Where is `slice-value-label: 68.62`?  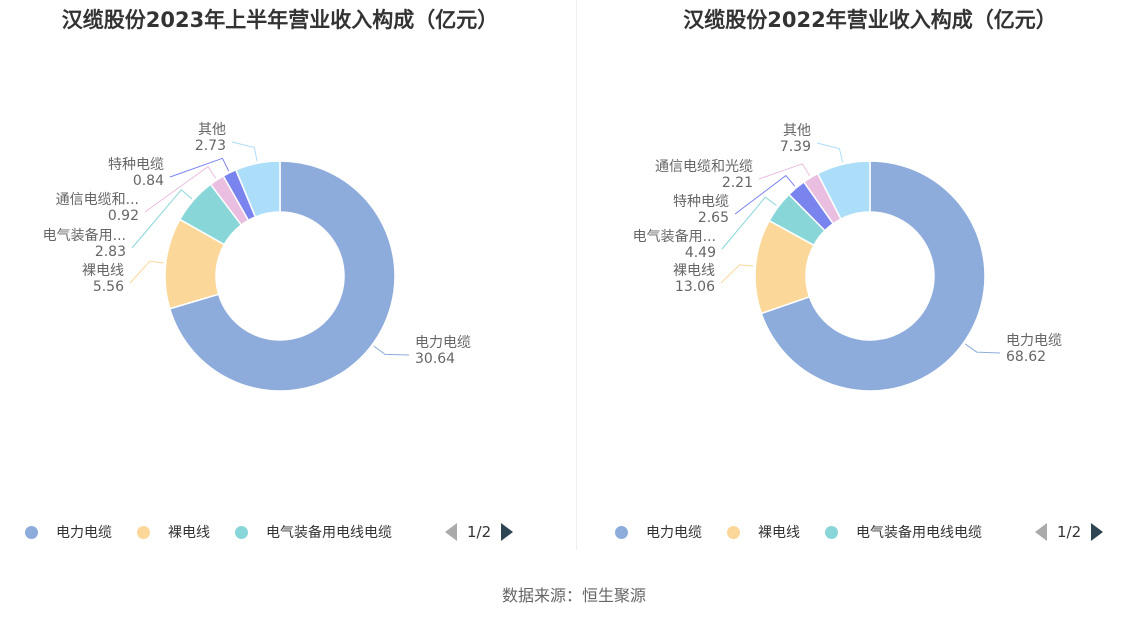
slice-value-label: 68.62 is located at coordinates (1026, 357).